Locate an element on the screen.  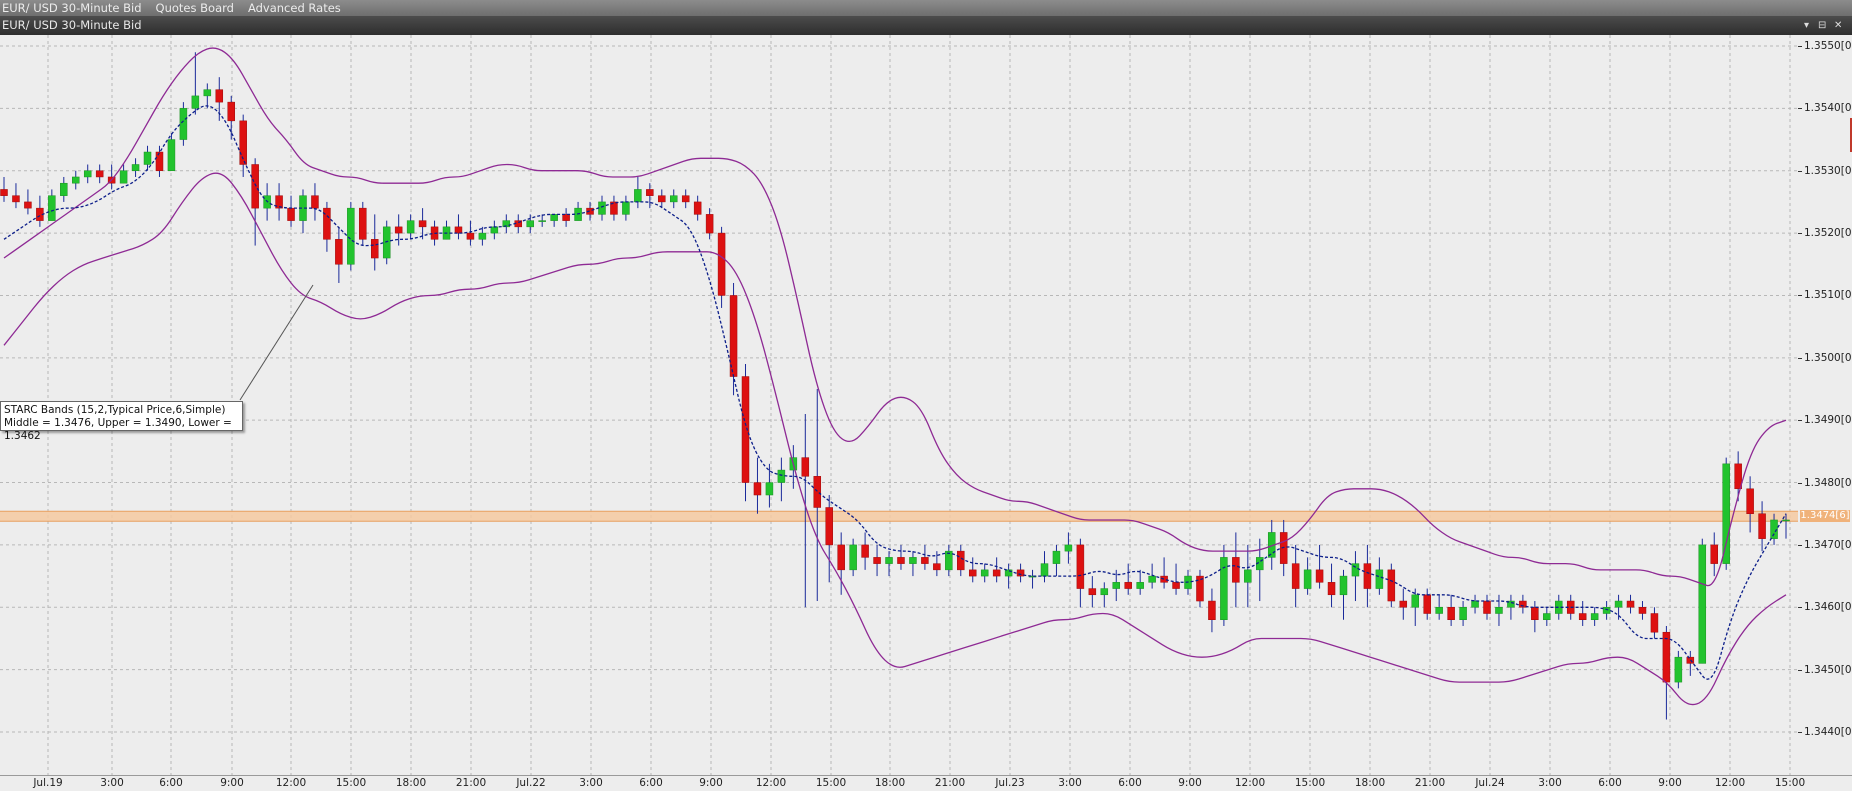
tab-advanced-rates: Advanced Rates is located at coordinates (294, 8).